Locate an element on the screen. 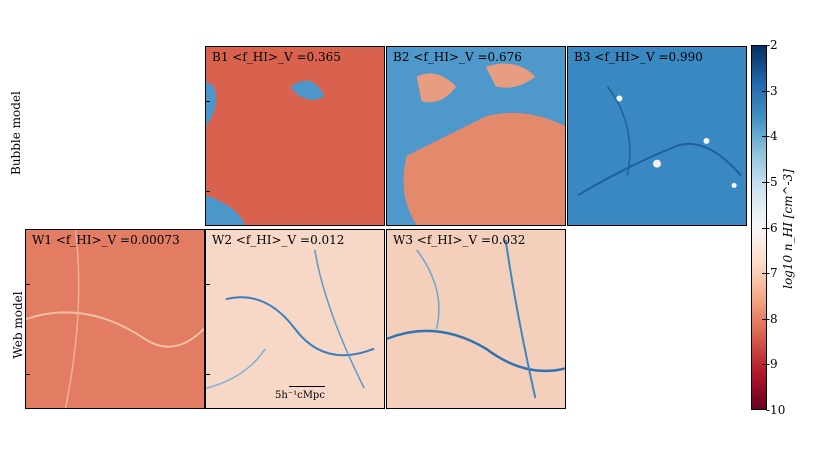  panel-W2-map is located at coordinates (295, 319).